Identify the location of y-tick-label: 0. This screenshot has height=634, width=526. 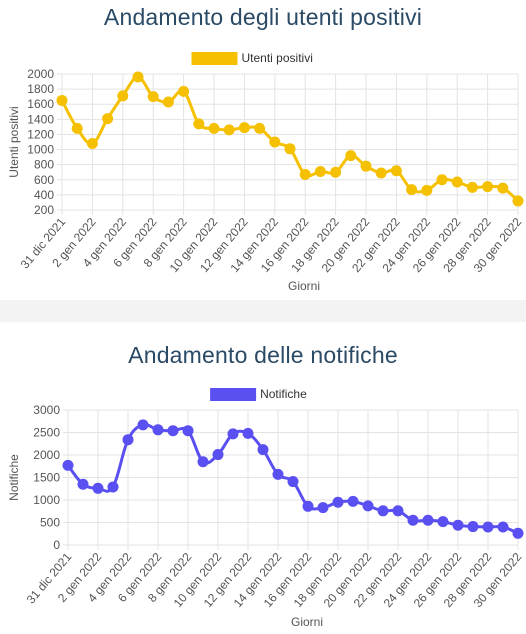
(56, 545).